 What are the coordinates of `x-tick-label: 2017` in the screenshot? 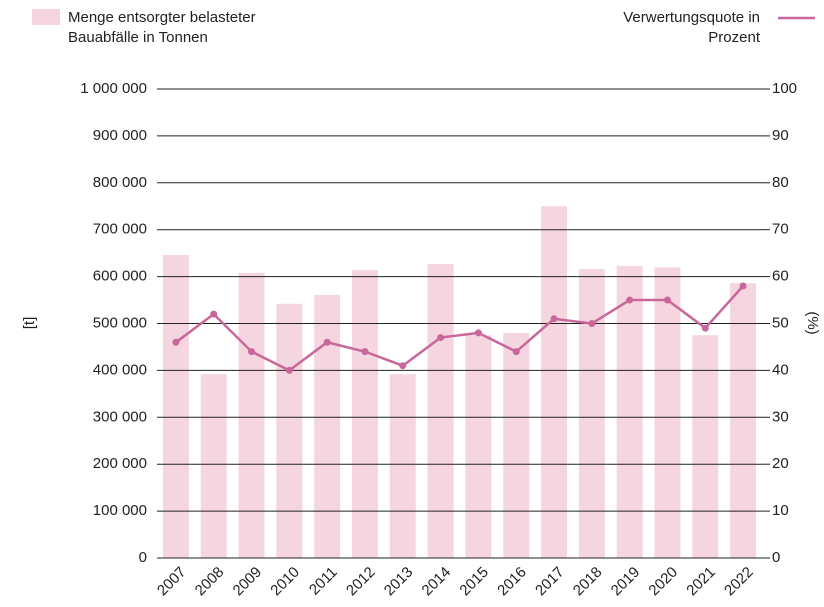 It's located at (550, 582).